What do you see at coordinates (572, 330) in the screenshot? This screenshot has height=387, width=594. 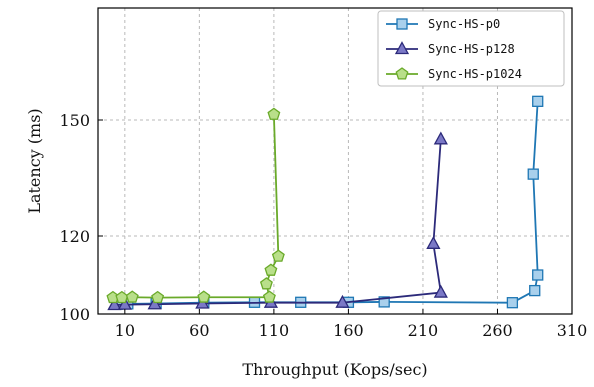 I see `x-tick-label: 310` at bounding box center [572, 330].